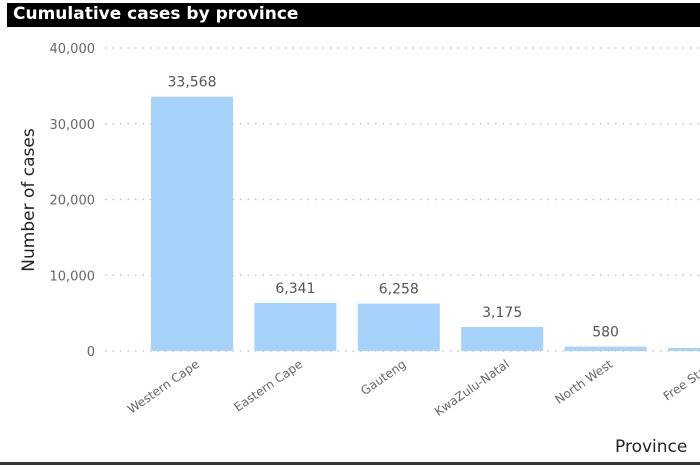  What do you see at coordinates (268, 385) in the screenshot?
I see `x-tick-label: Eastern Cape` at bounding box center [268, 385].